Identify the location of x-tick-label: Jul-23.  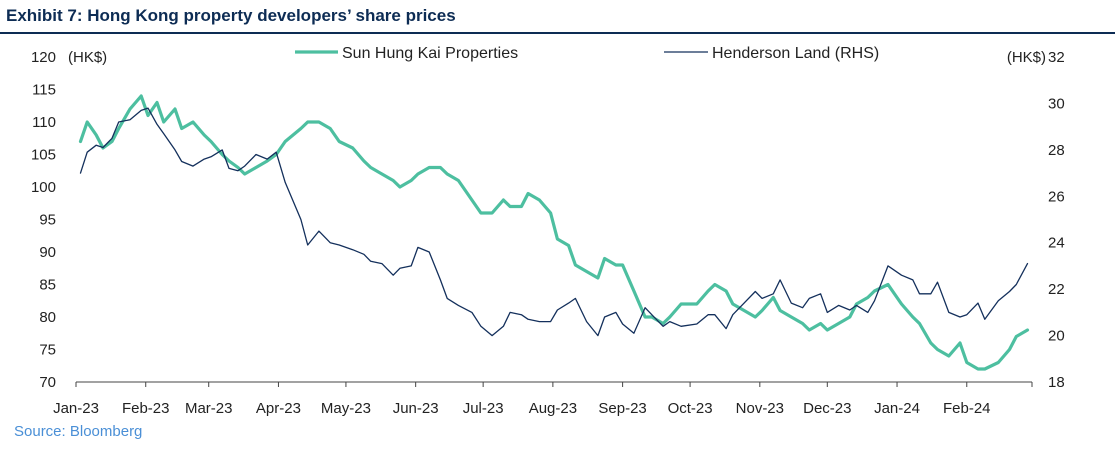
(483, 408).